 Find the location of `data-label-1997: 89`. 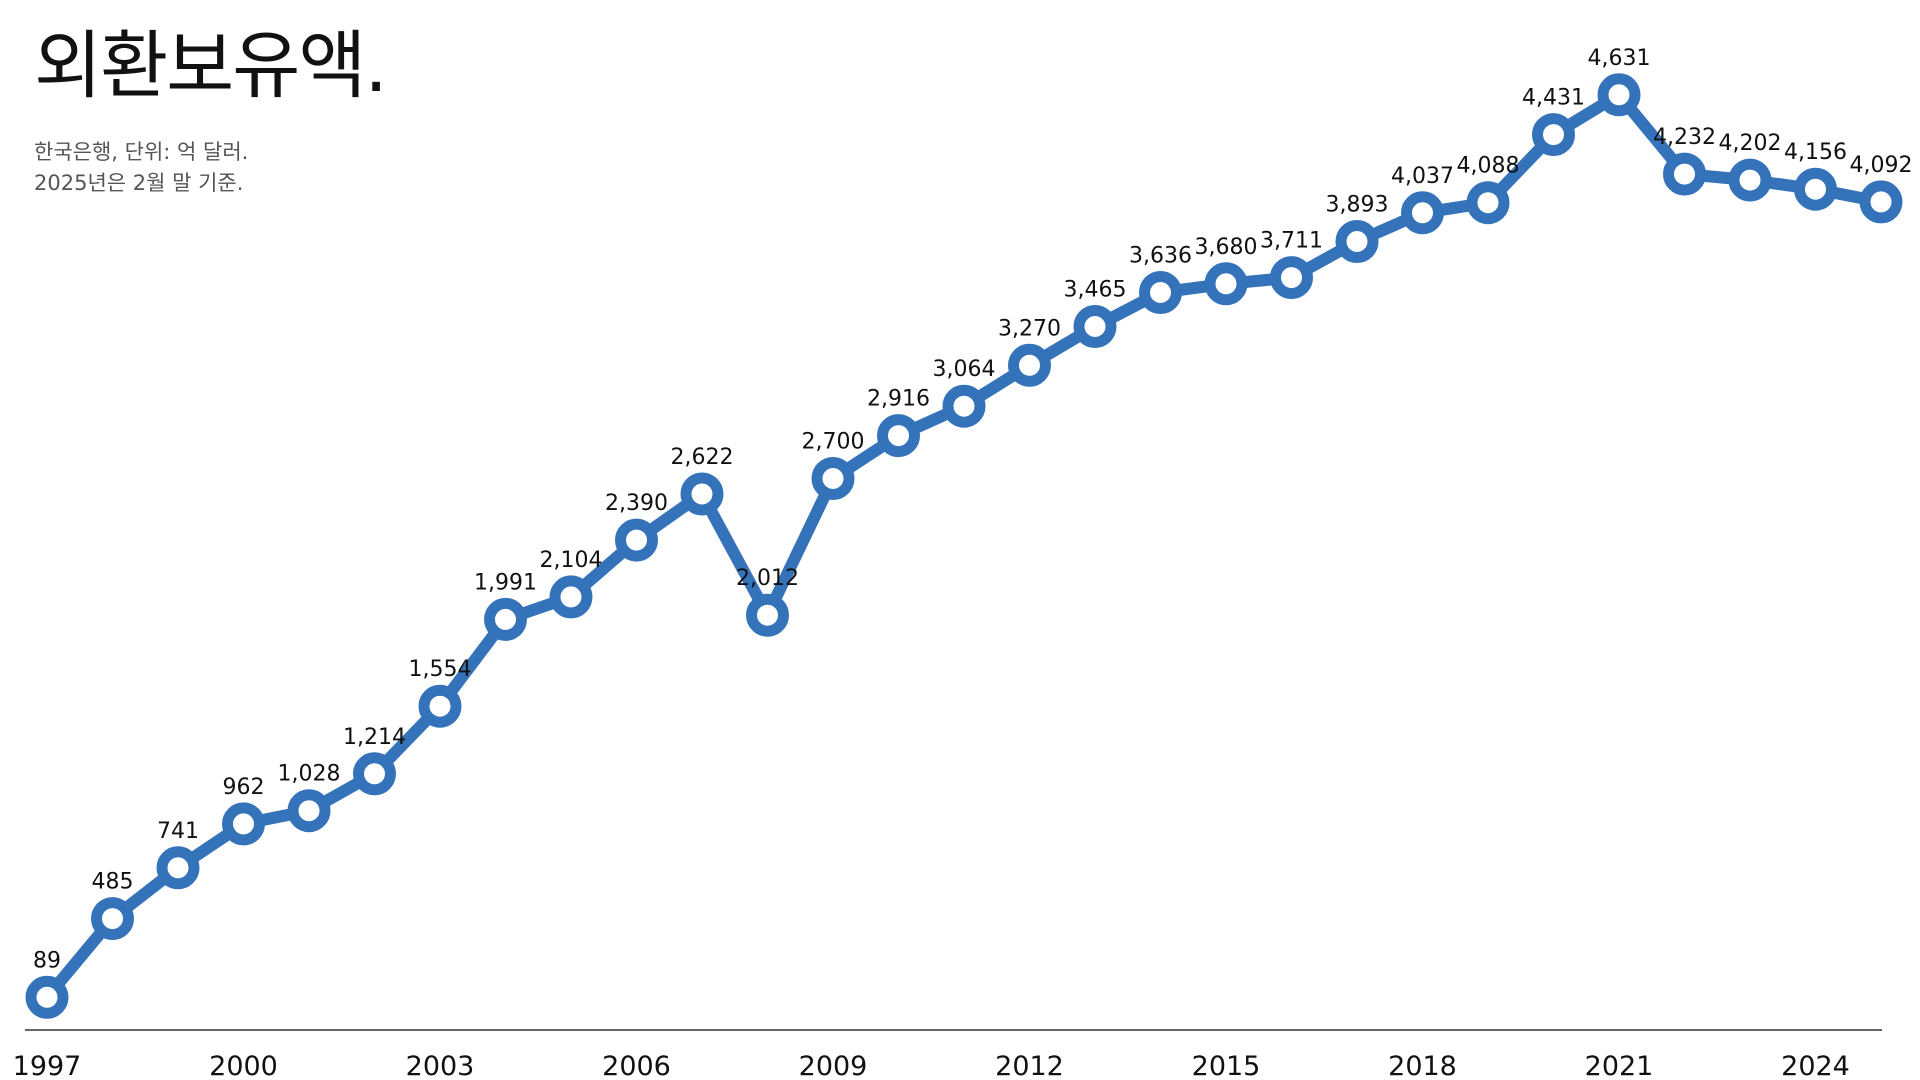

data-label-1997: 89 is located at coordinates (47, 960).